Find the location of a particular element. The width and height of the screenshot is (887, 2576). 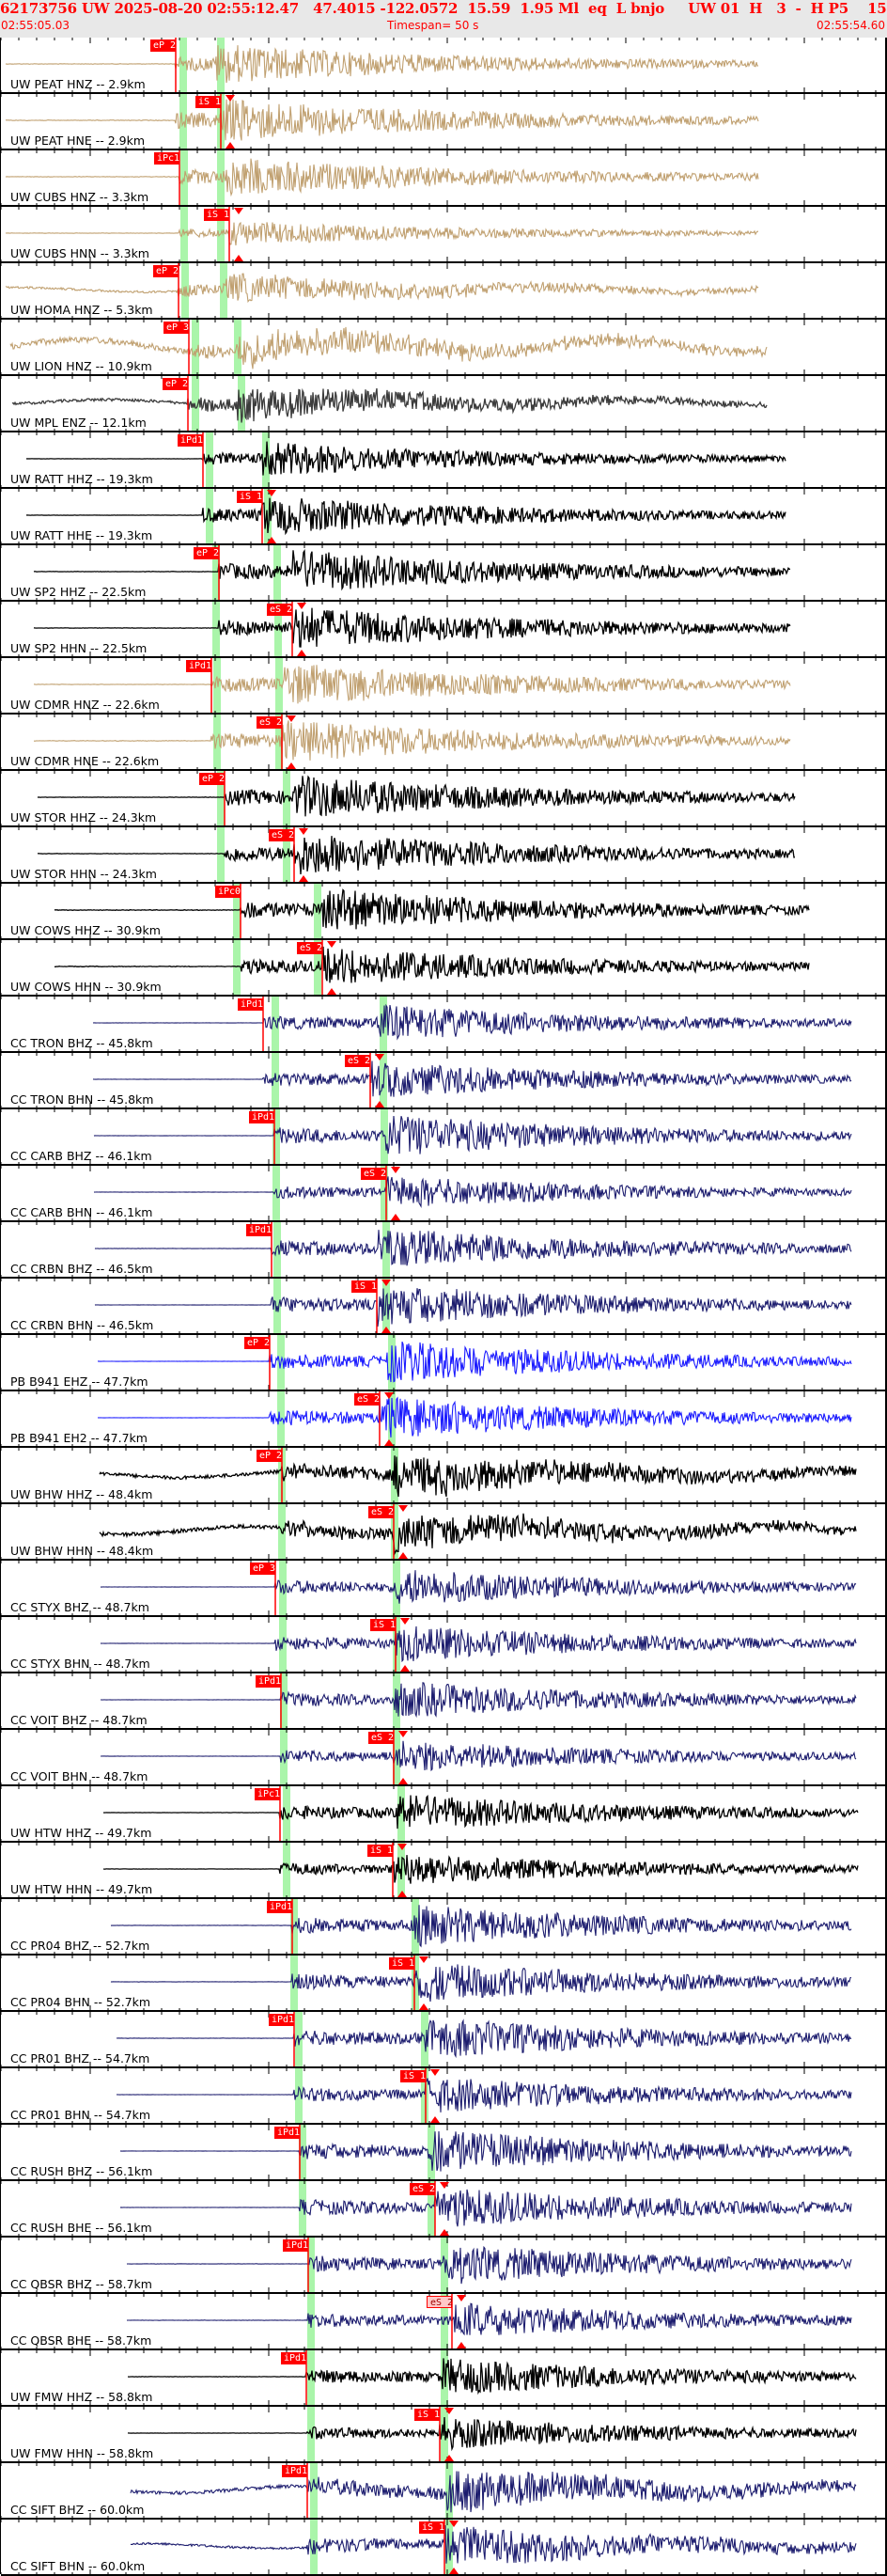

trace-row: iPd1 CC RUSH BHZ -- 56.1km is located at coordinates (444, 2153).